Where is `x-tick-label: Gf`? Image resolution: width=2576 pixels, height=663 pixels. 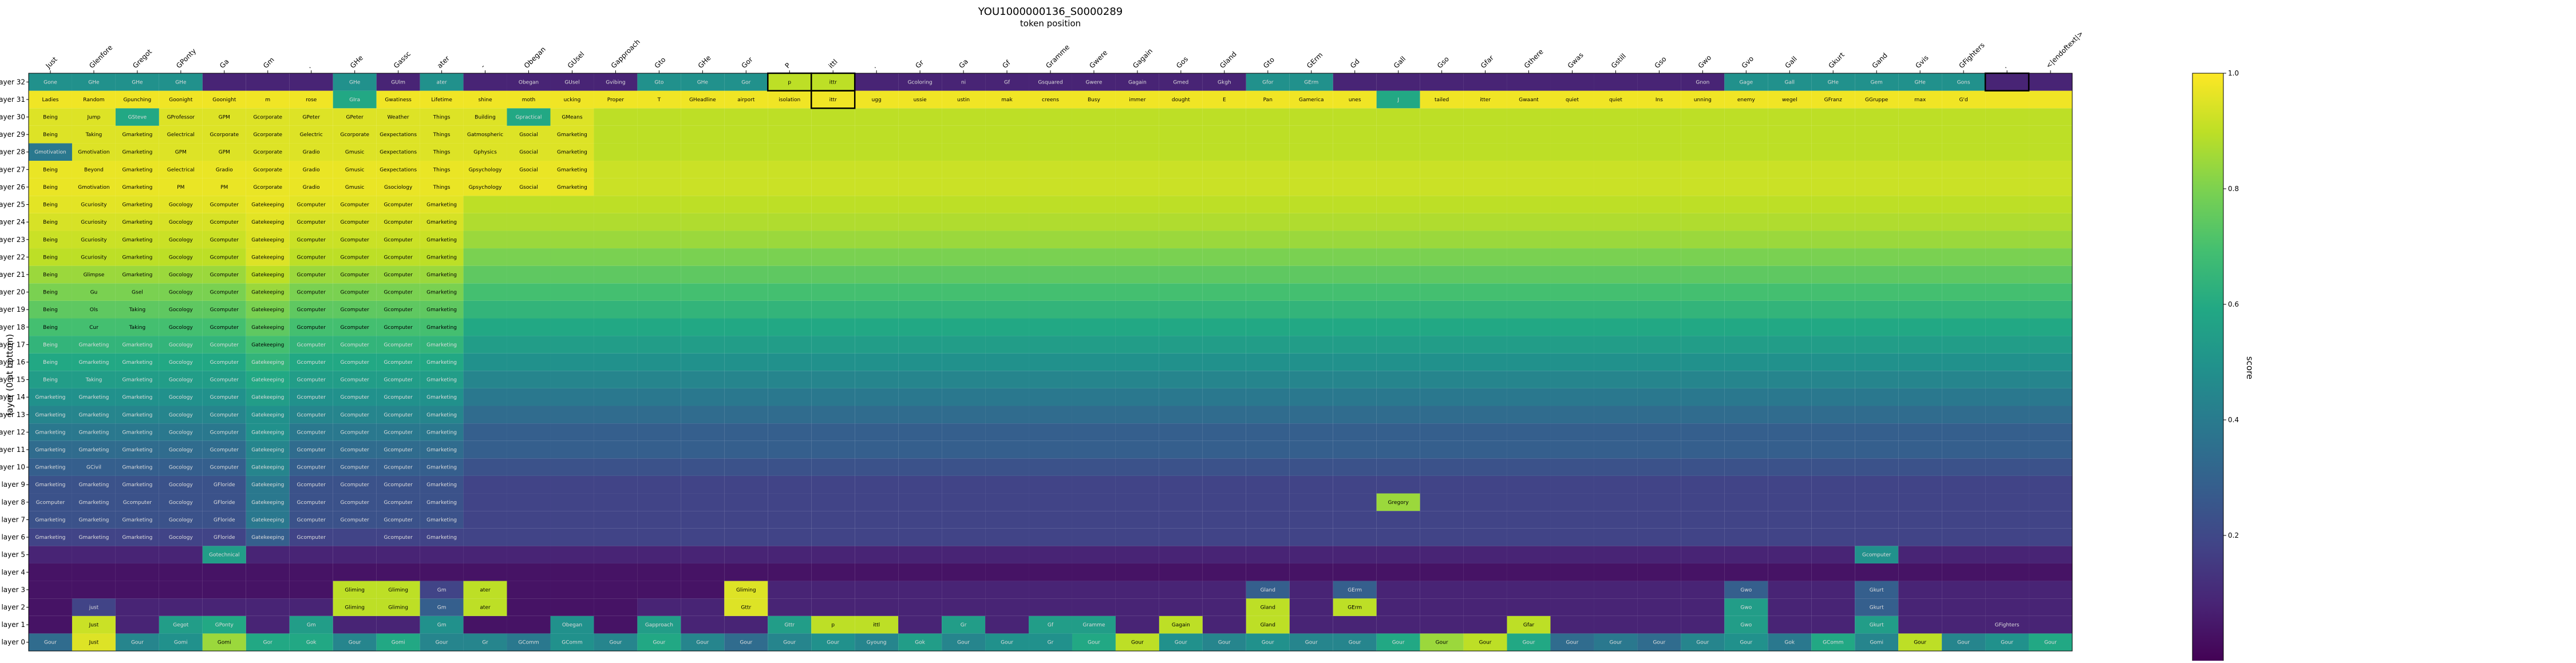 x-tick-label: Gf is located at coordinates (1006, 64).